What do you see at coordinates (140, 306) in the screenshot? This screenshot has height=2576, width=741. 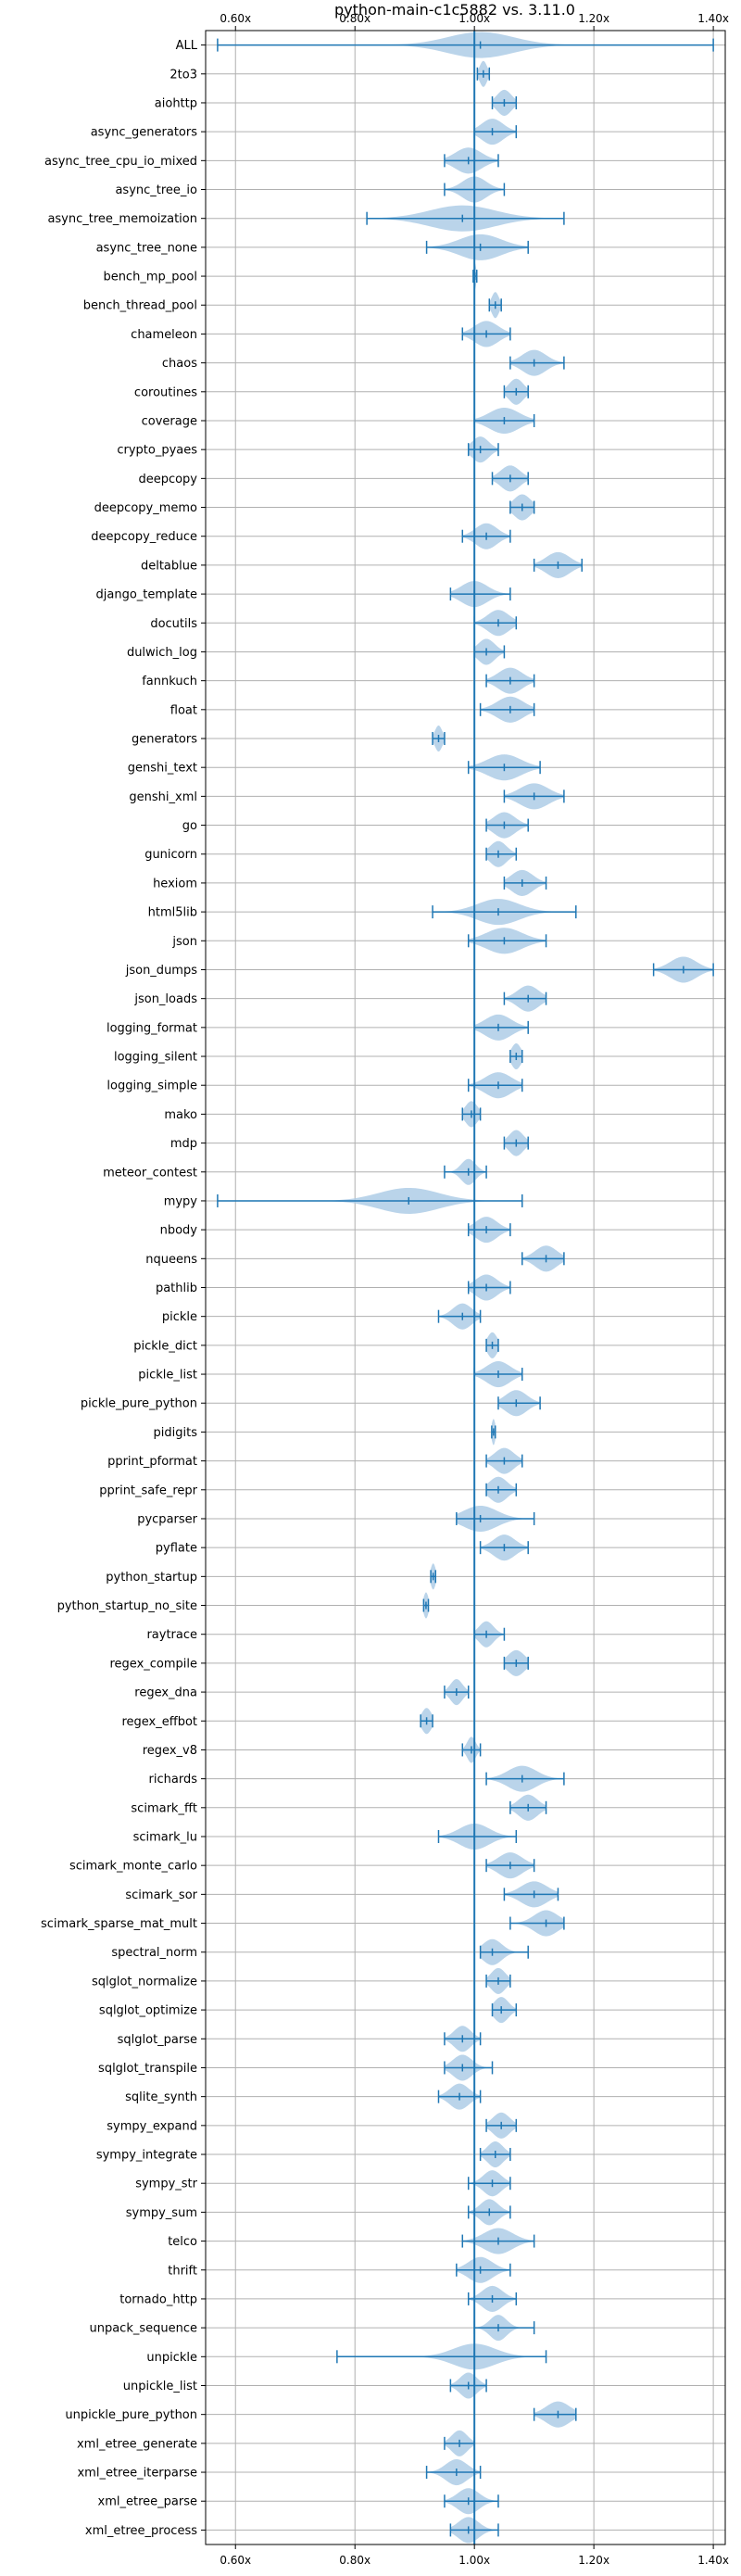 I see `category-label: bench_thread_pool` at bounding box center [140, 306].